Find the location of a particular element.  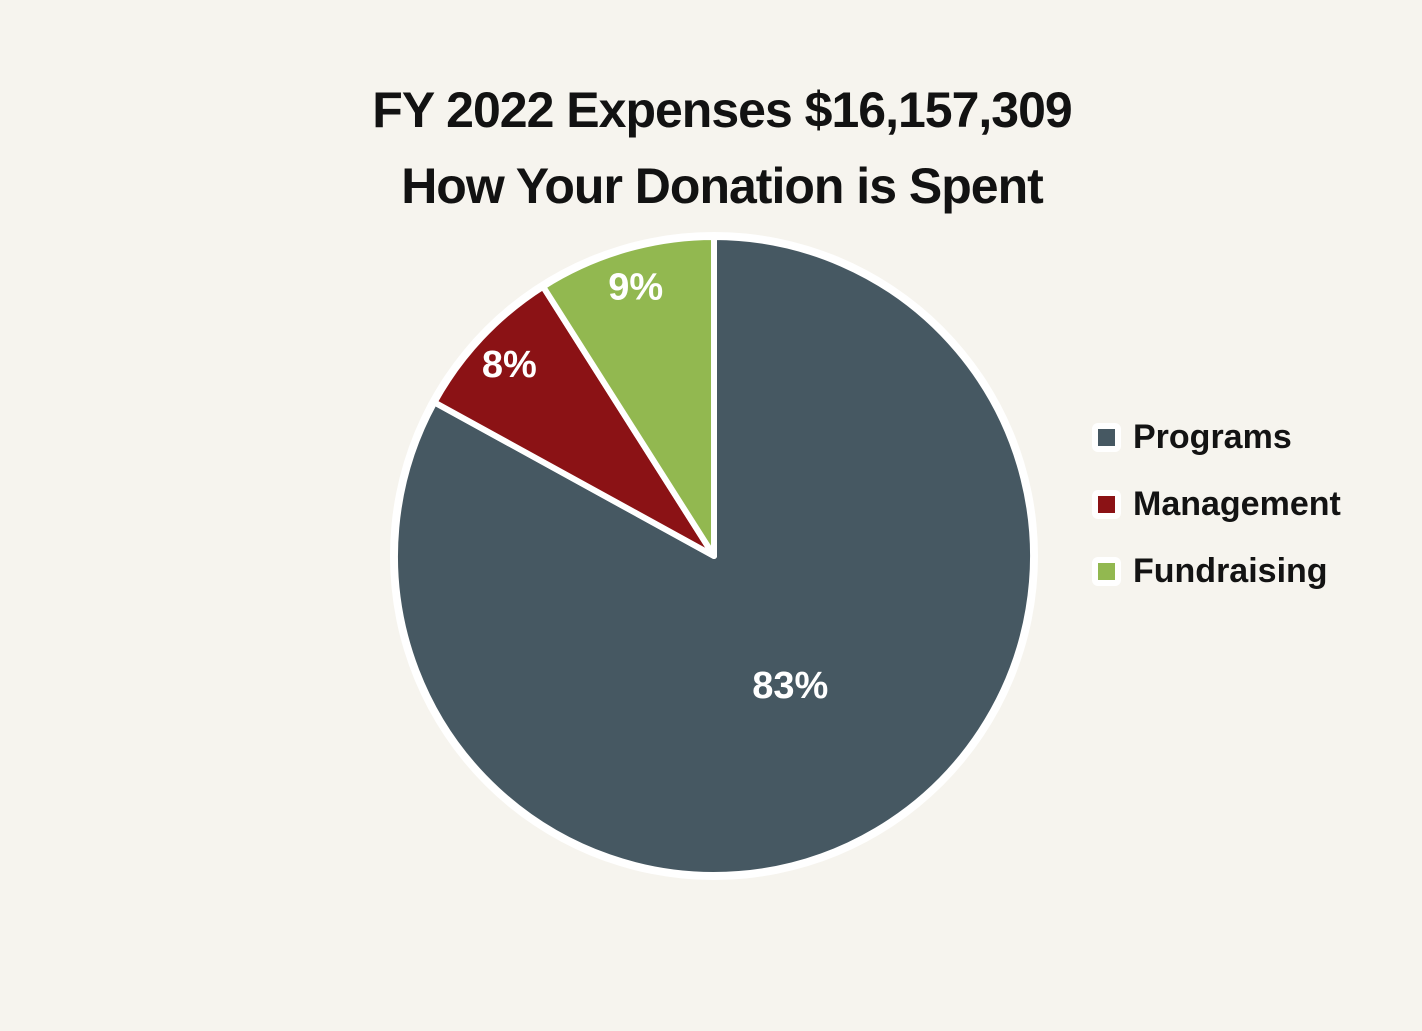

management-color-swatch is located at coordinates (1106, 504).